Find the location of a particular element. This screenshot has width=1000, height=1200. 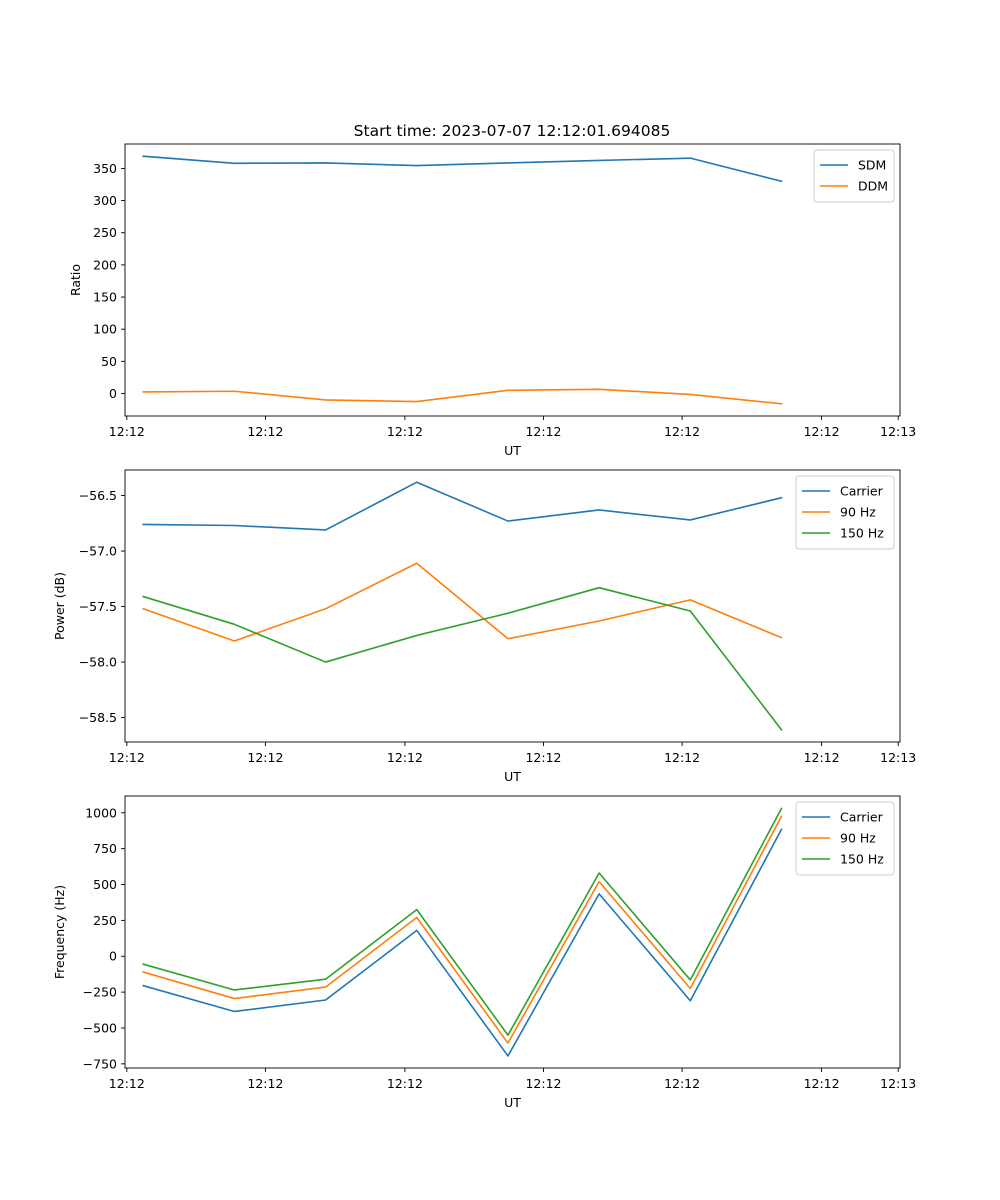

y-tick-label: −500 is located at coordinates (100, 1027).